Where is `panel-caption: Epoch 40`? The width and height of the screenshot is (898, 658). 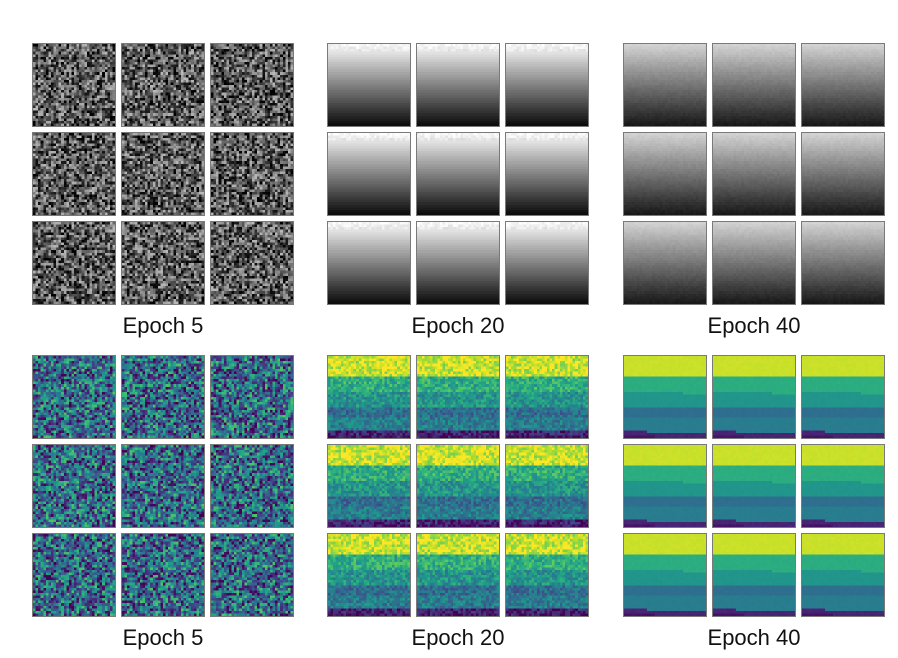
panel-caption: Epoch 40 is located at coordinates (754, 637).